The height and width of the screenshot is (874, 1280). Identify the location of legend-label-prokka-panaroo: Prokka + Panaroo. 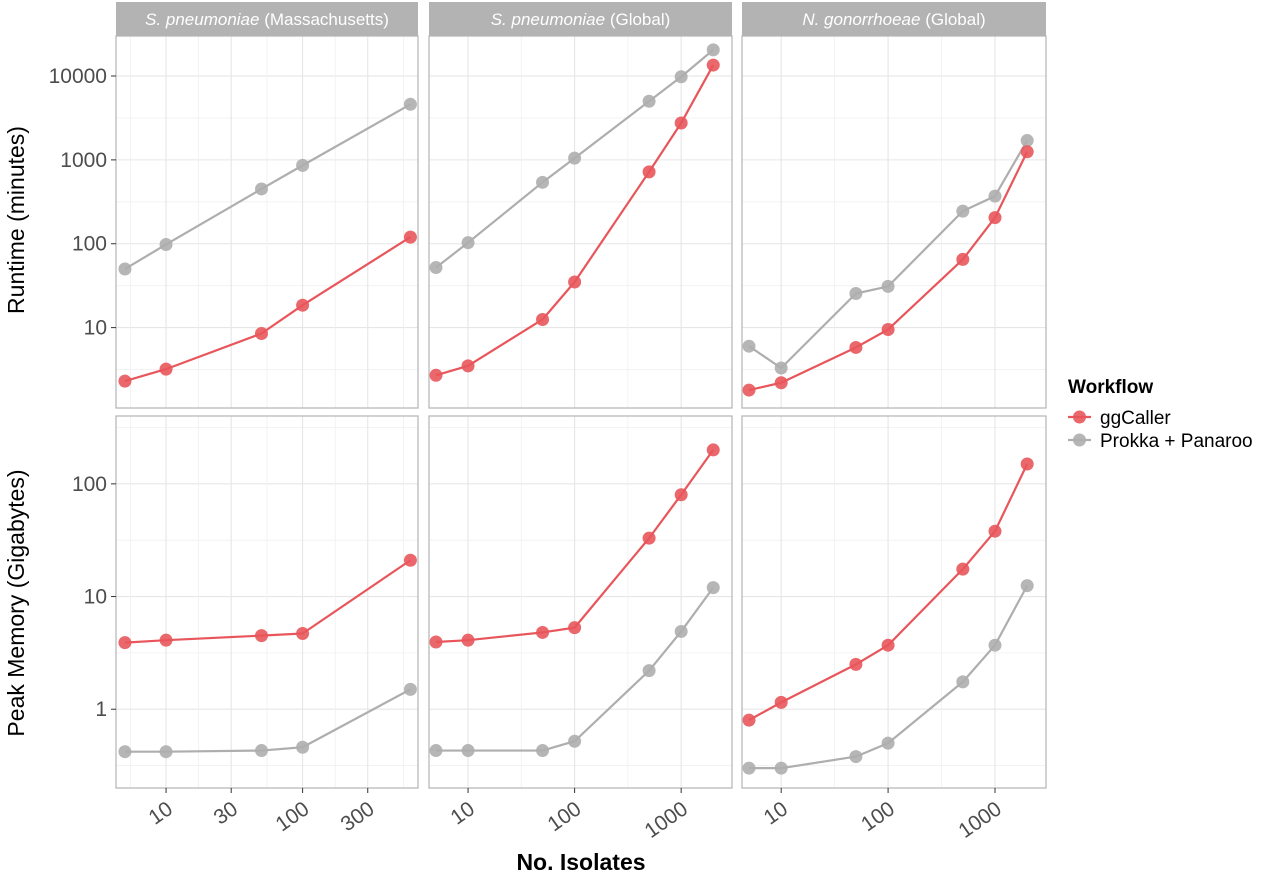
(1176, 441).